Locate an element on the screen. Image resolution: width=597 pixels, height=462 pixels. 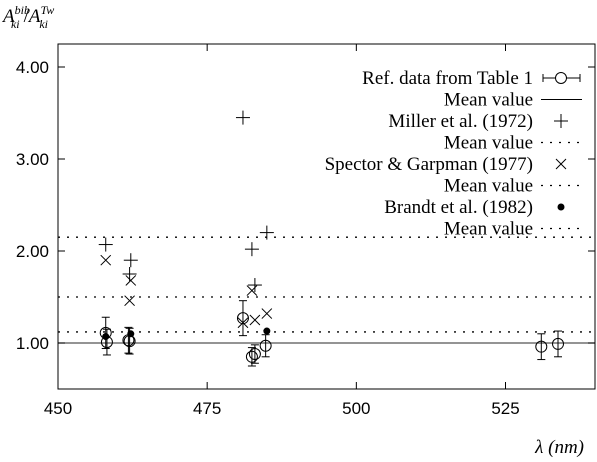
legend-label: Ref. data from Table 1 is located at coordinates (447, 78).